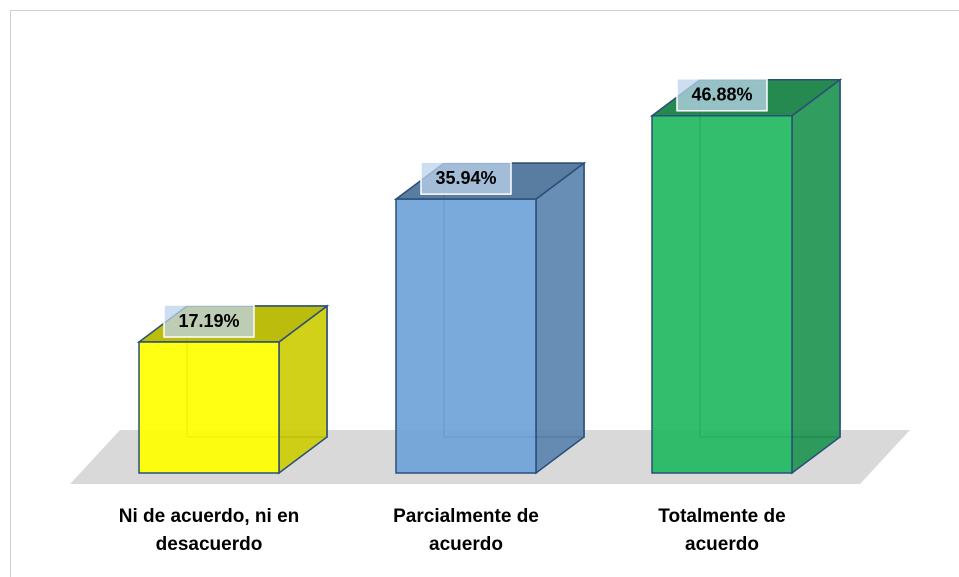  Describe the element at coordinates (209, 530) in the screenshot. I see `x-tick-label: Ni de acuerdo, ni en desacuerdo` at that location.